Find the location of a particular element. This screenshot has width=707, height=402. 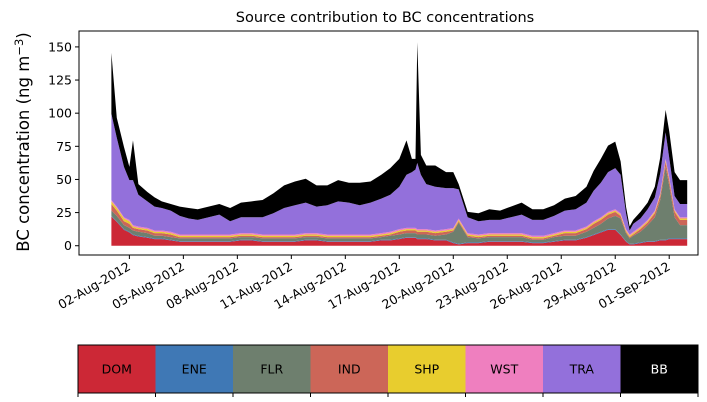

legend-label-shp: SHP is located at coordinates (426, 369).